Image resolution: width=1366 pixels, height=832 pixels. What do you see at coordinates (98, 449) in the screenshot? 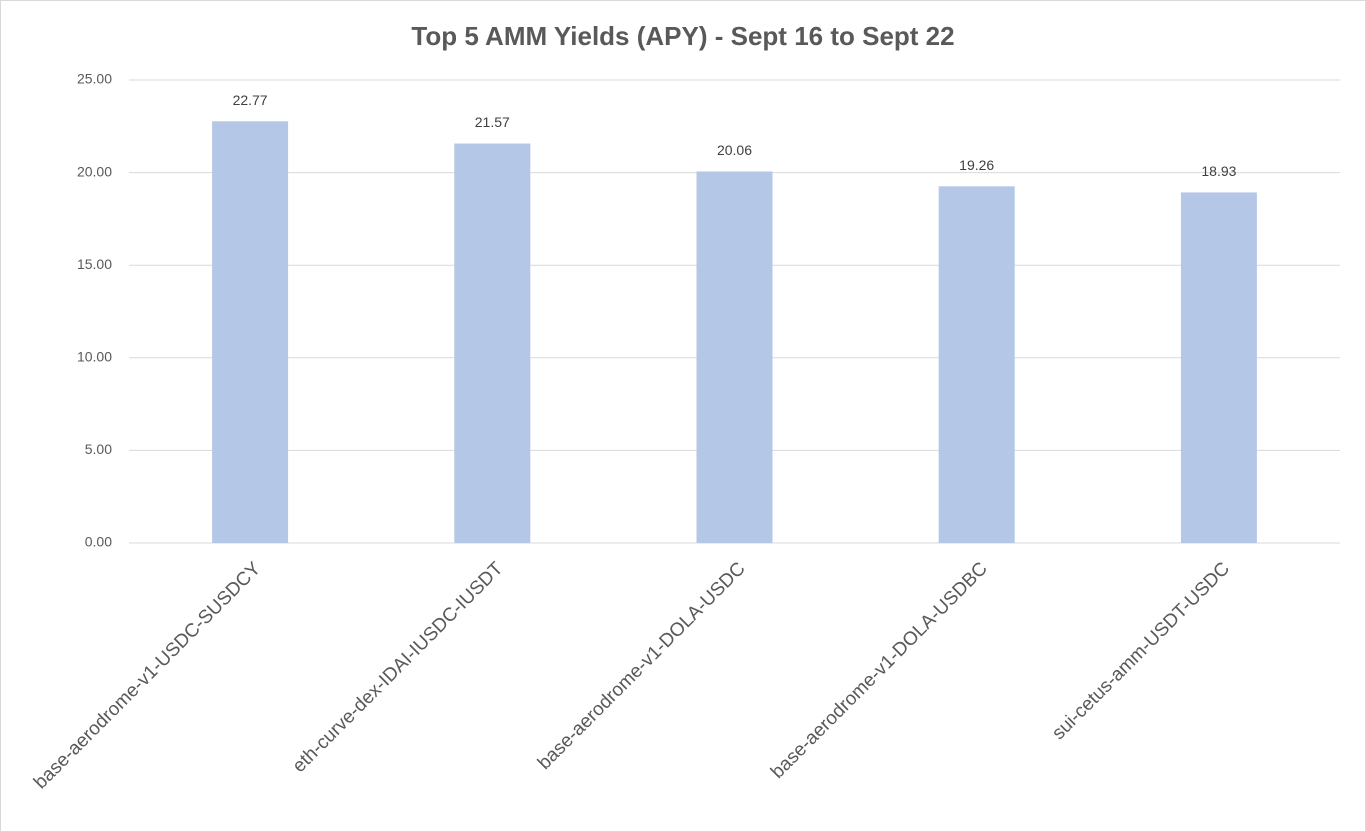
I see `y-tick-label: 5.00` at bounding box center [98, 449].